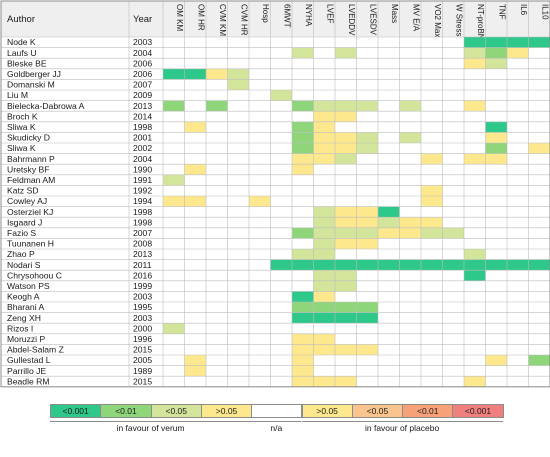  Describe the element at coordinates (394, 13) in the screenshot. I see `column-header: Mass` at that location.